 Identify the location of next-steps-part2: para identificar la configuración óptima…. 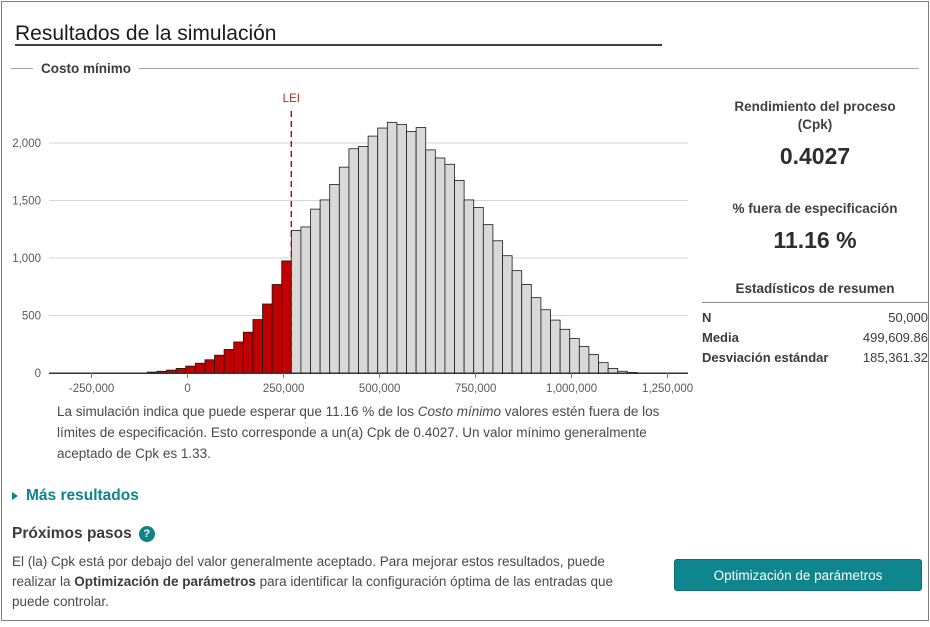
(313, 591).